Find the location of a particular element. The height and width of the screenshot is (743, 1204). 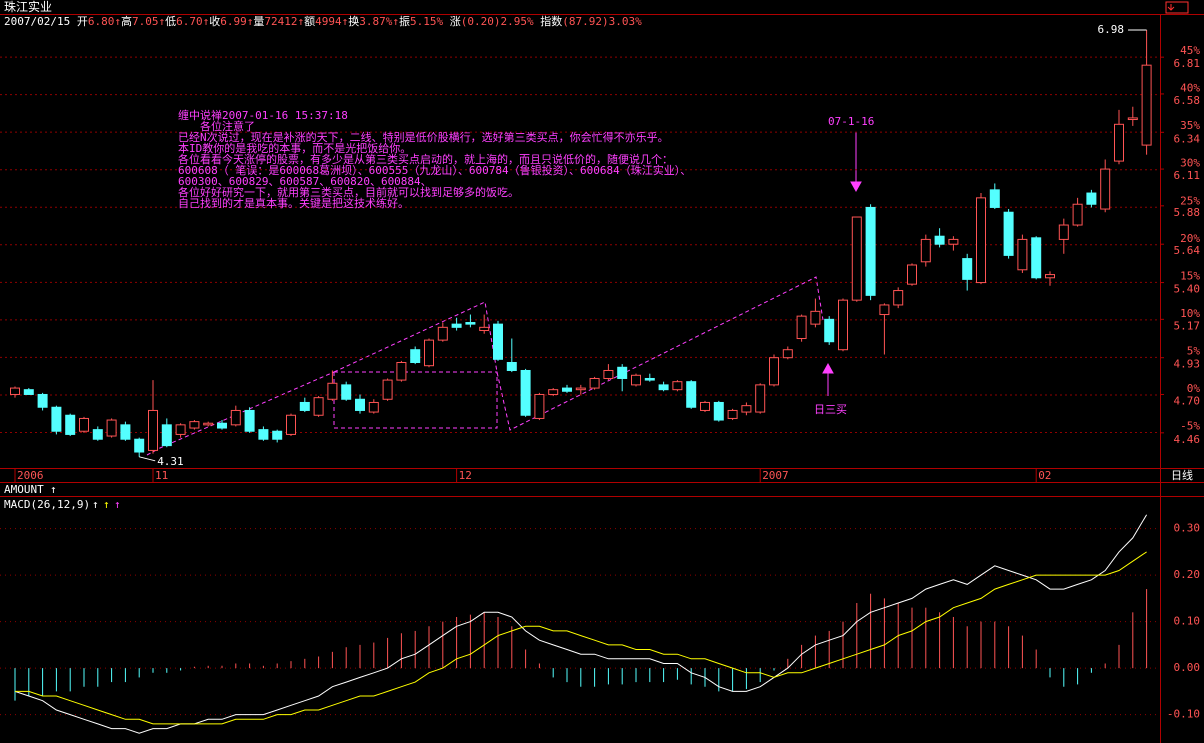

stock-name: 珠江实业 is located at coordinates (28, 7).